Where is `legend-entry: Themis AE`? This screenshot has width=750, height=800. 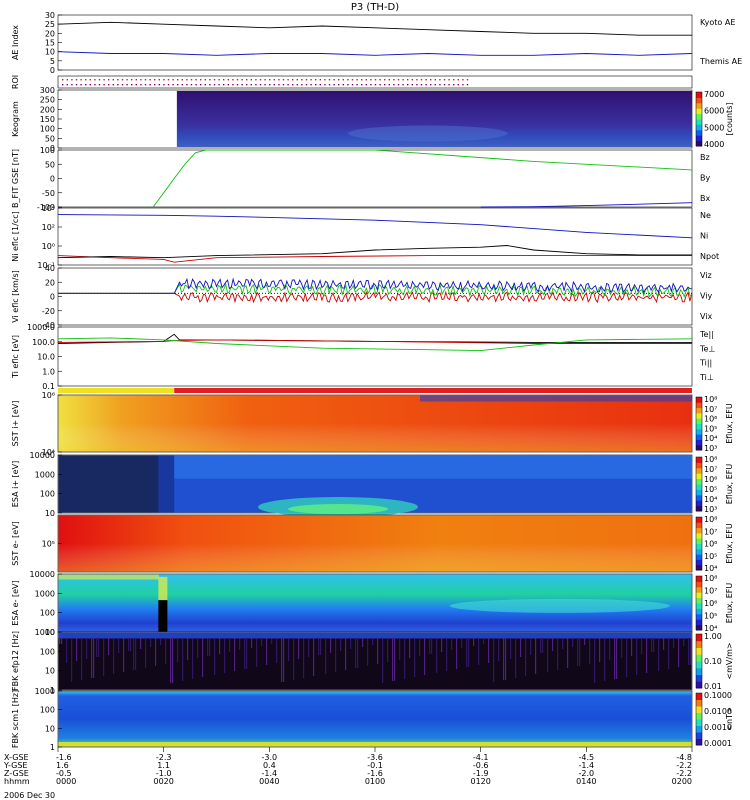 legend-entry: Themis AE is located at coordinates (720, 61).